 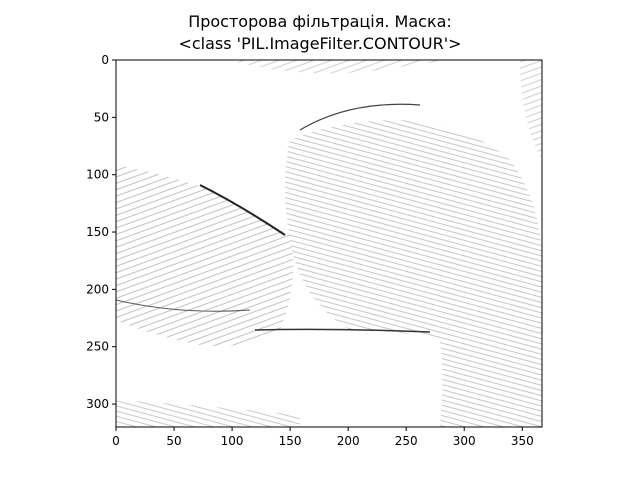 I want to click on x-tick-label: 50, so click(x=173, y=441).